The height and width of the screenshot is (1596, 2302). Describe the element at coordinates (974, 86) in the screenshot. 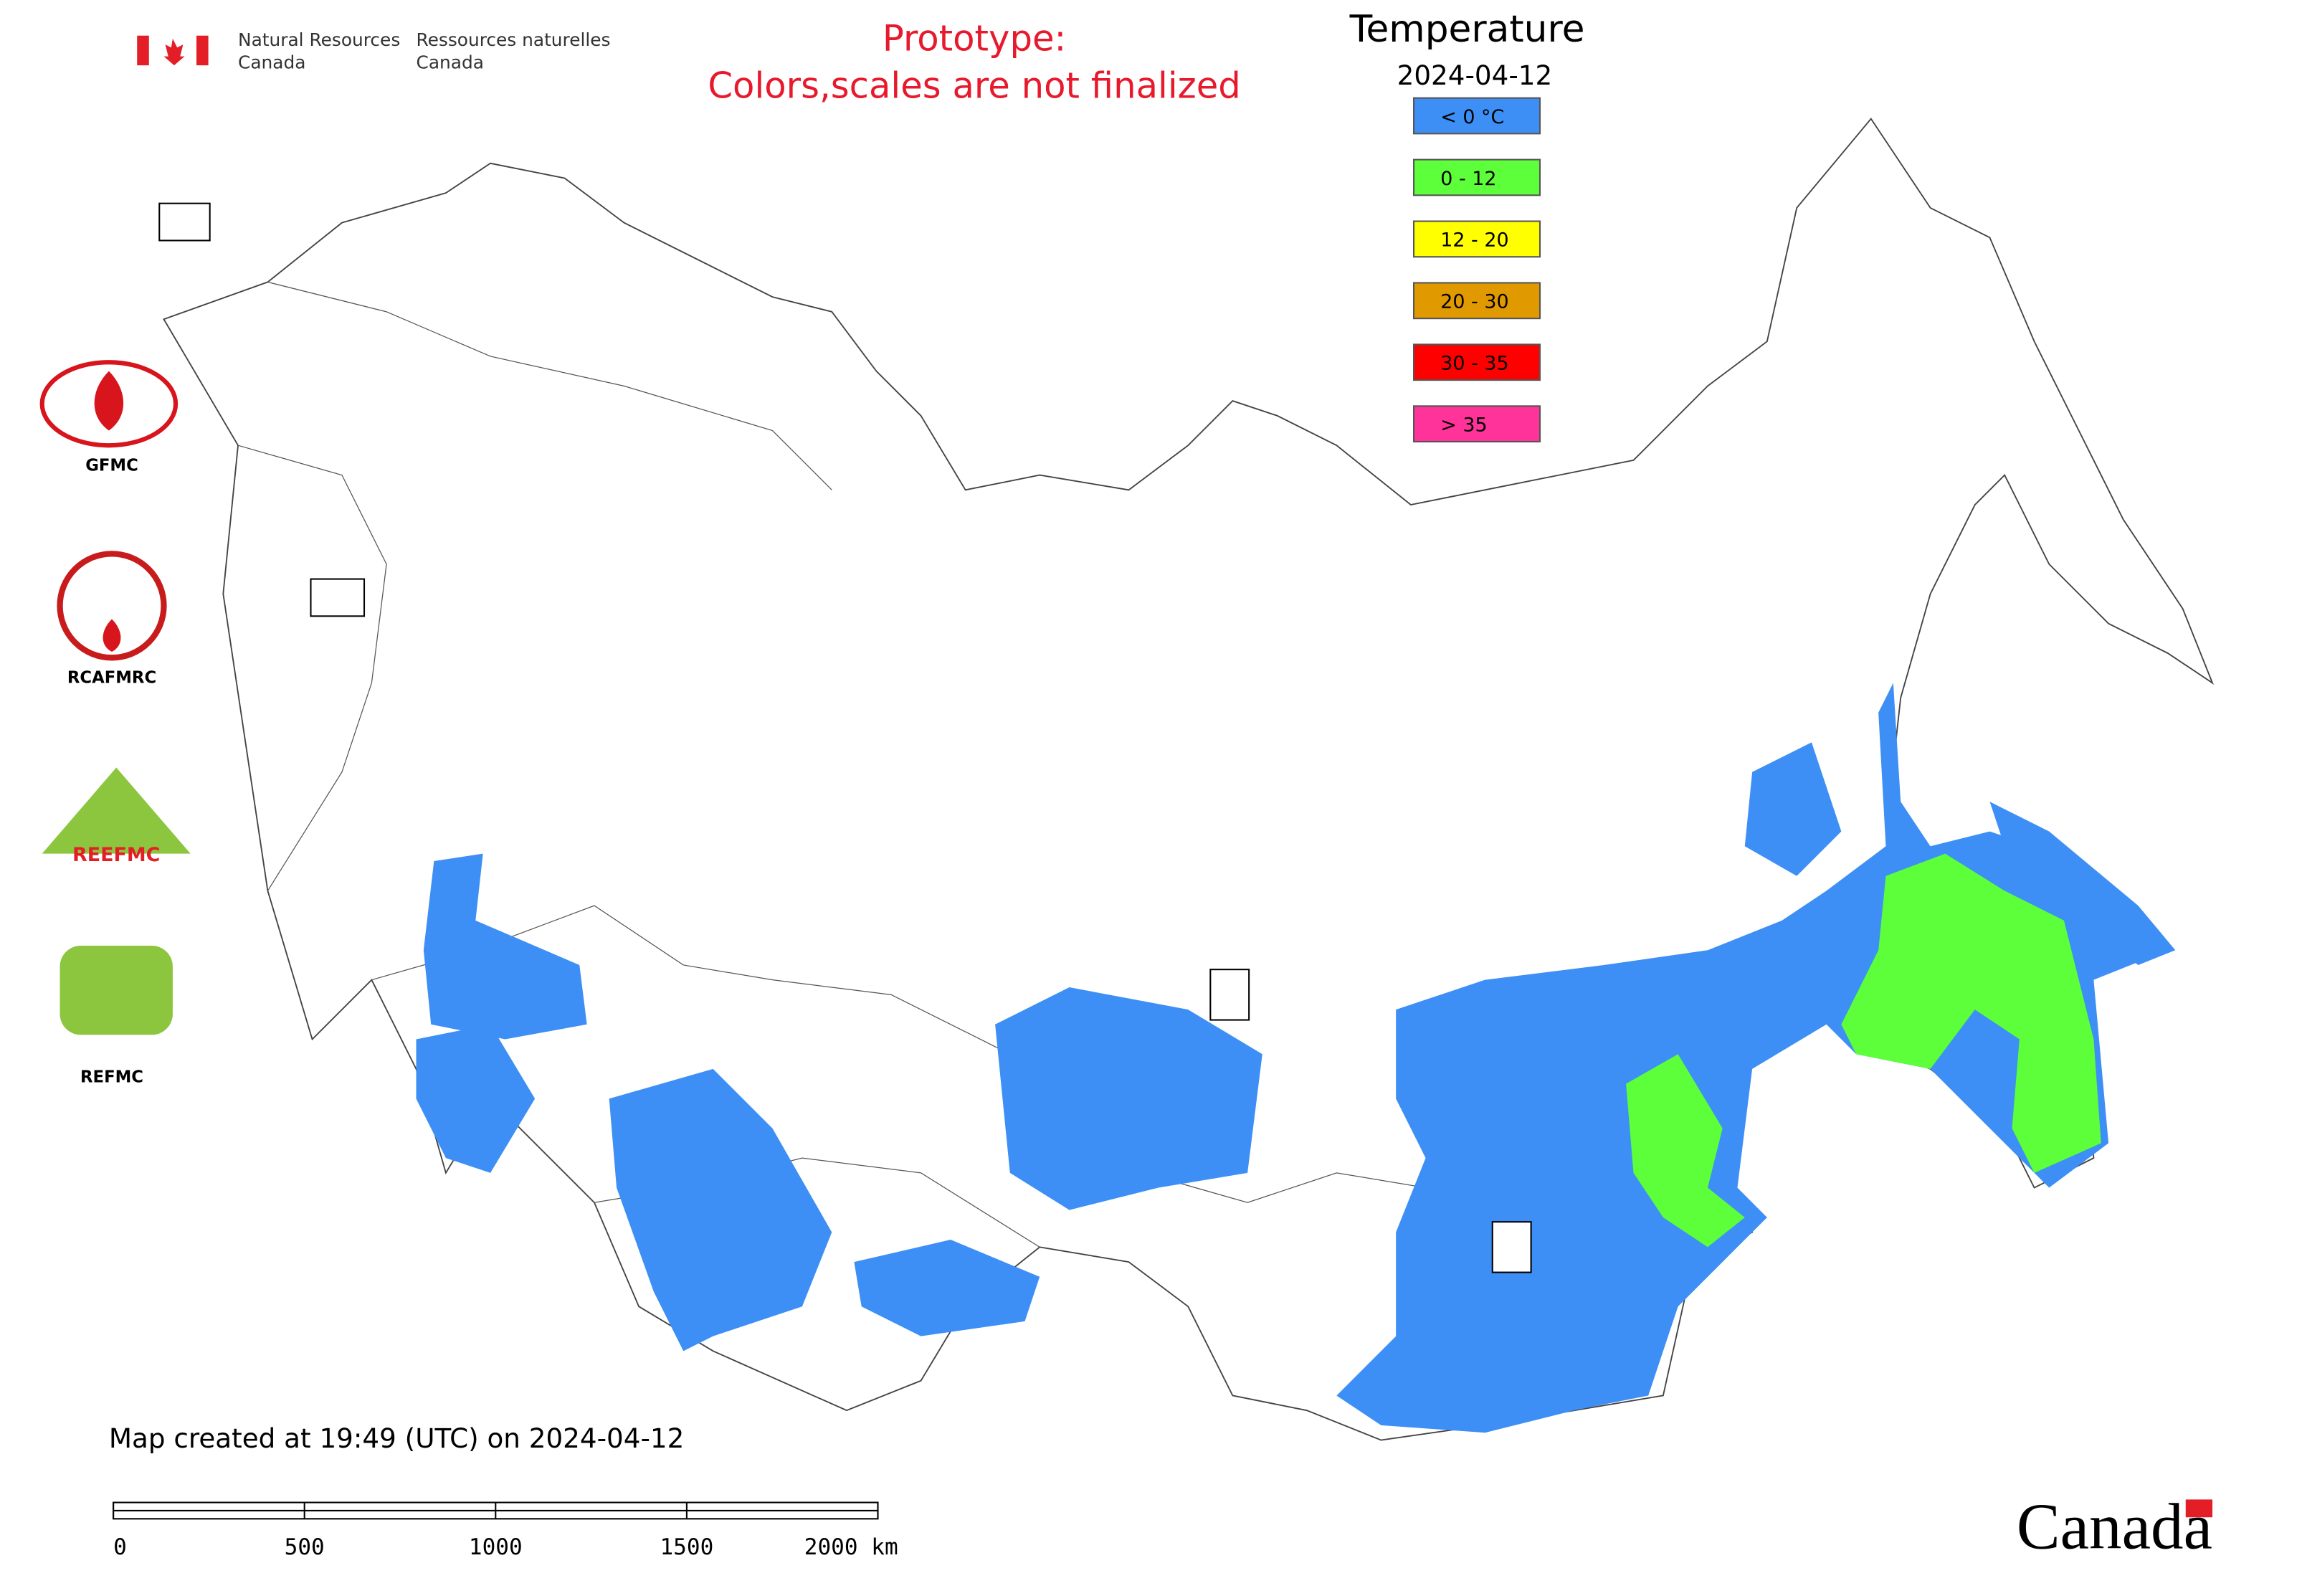

I see `notice: Colors,scales are not finalized` at that location.